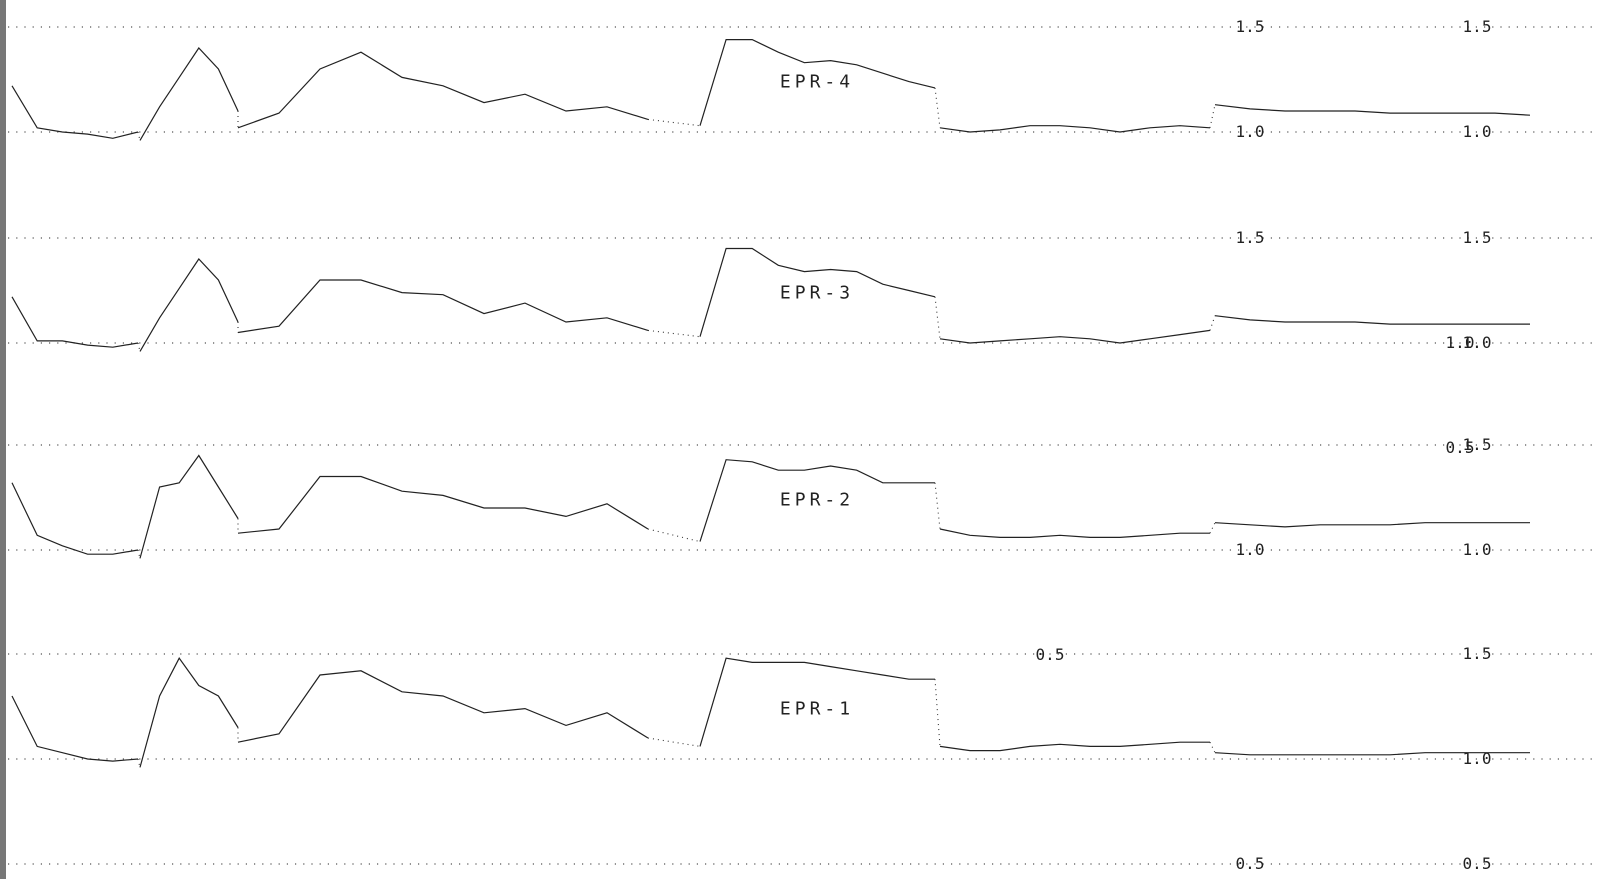  I want to click on epr-3-segment-E, so click(1075, 336).